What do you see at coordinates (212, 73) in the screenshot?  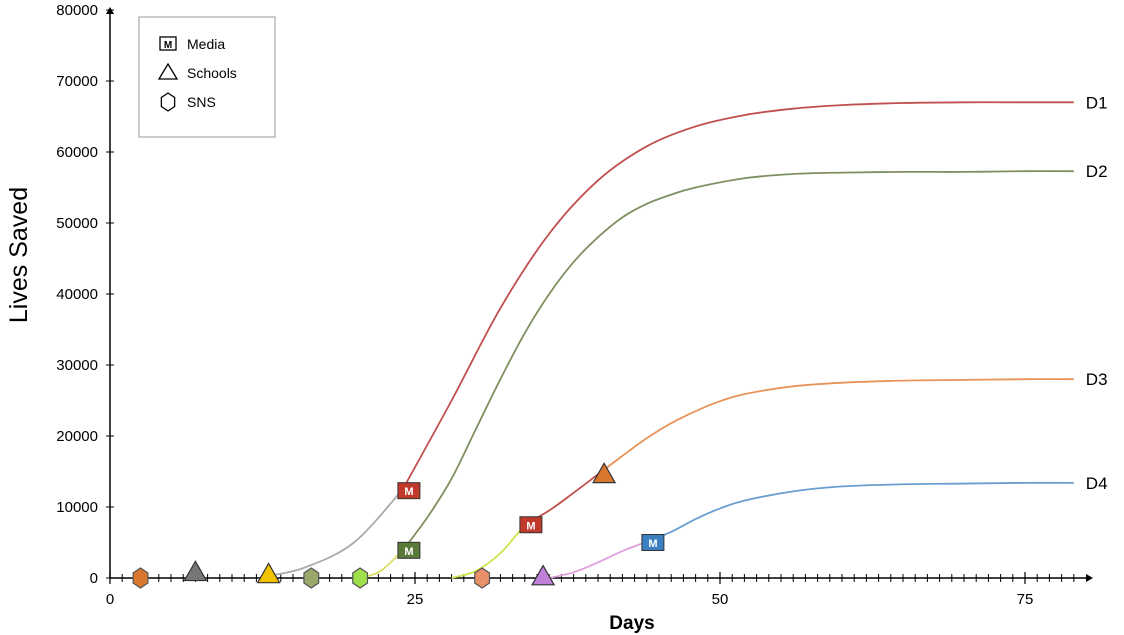 I see `legend-label: Schools` at bounding box center [212, 73].